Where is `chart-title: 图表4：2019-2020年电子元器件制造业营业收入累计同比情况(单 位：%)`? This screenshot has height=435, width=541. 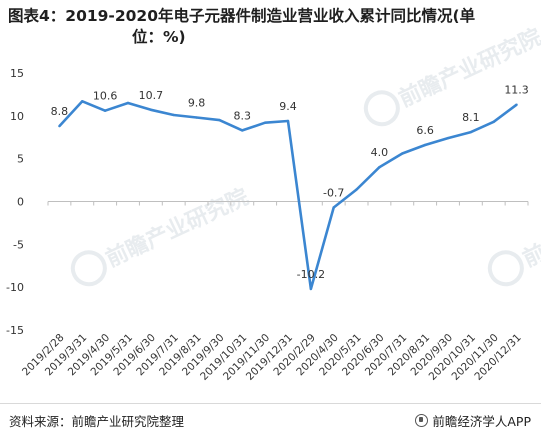
chart-title: 图表4：2019-2020年电子元器件制造业营业收入累计同比情况(单 位：%) is located at coordinates (272, 27).